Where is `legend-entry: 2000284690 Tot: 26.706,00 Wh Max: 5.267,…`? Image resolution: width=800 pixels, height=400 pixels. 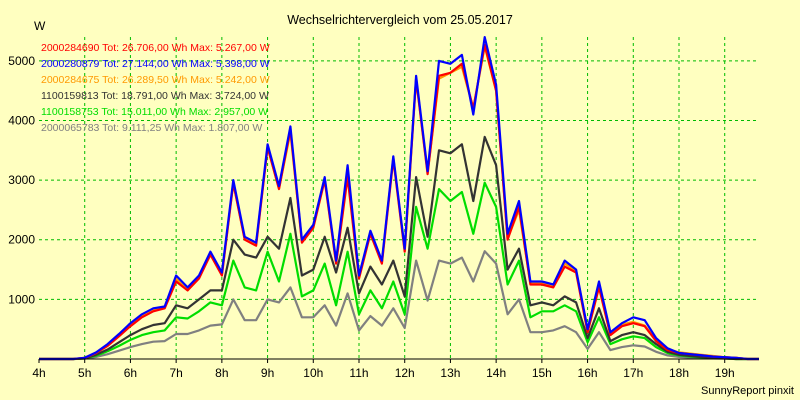 legend-entry: 2000284690 Tot: 26.706,00 Wh Max: 5.267,… is located at coordinates (155, 48).